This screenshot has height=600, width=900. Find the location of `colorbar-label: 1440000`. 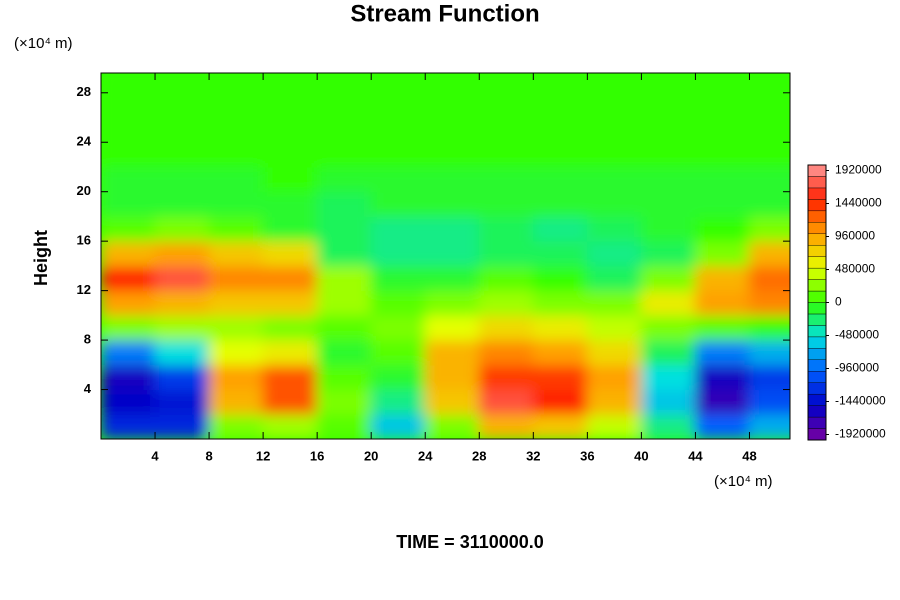

colorbar-label: 1440000 is located at coordinates (858, 203).